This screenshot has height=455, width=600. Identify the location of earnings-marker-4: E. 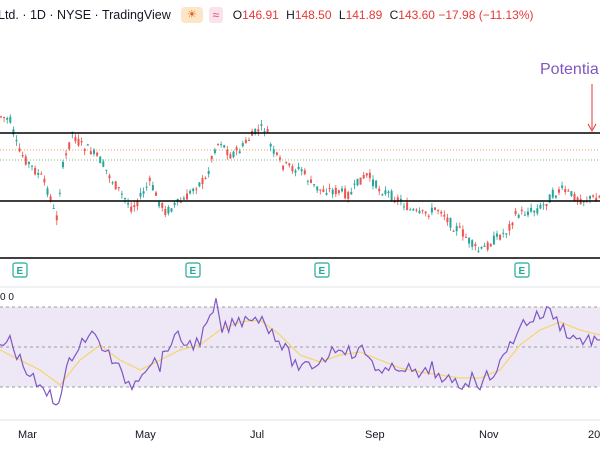
(522, 270).